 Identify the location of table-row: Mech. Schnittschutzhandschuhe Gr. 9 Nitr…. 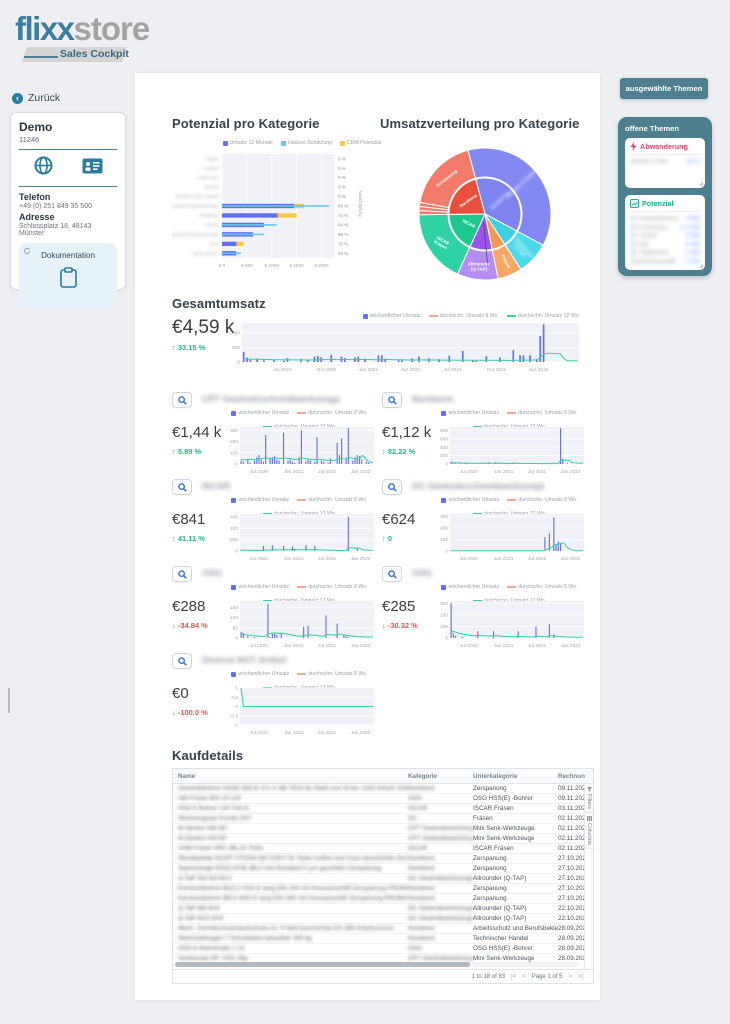
(383, 929).